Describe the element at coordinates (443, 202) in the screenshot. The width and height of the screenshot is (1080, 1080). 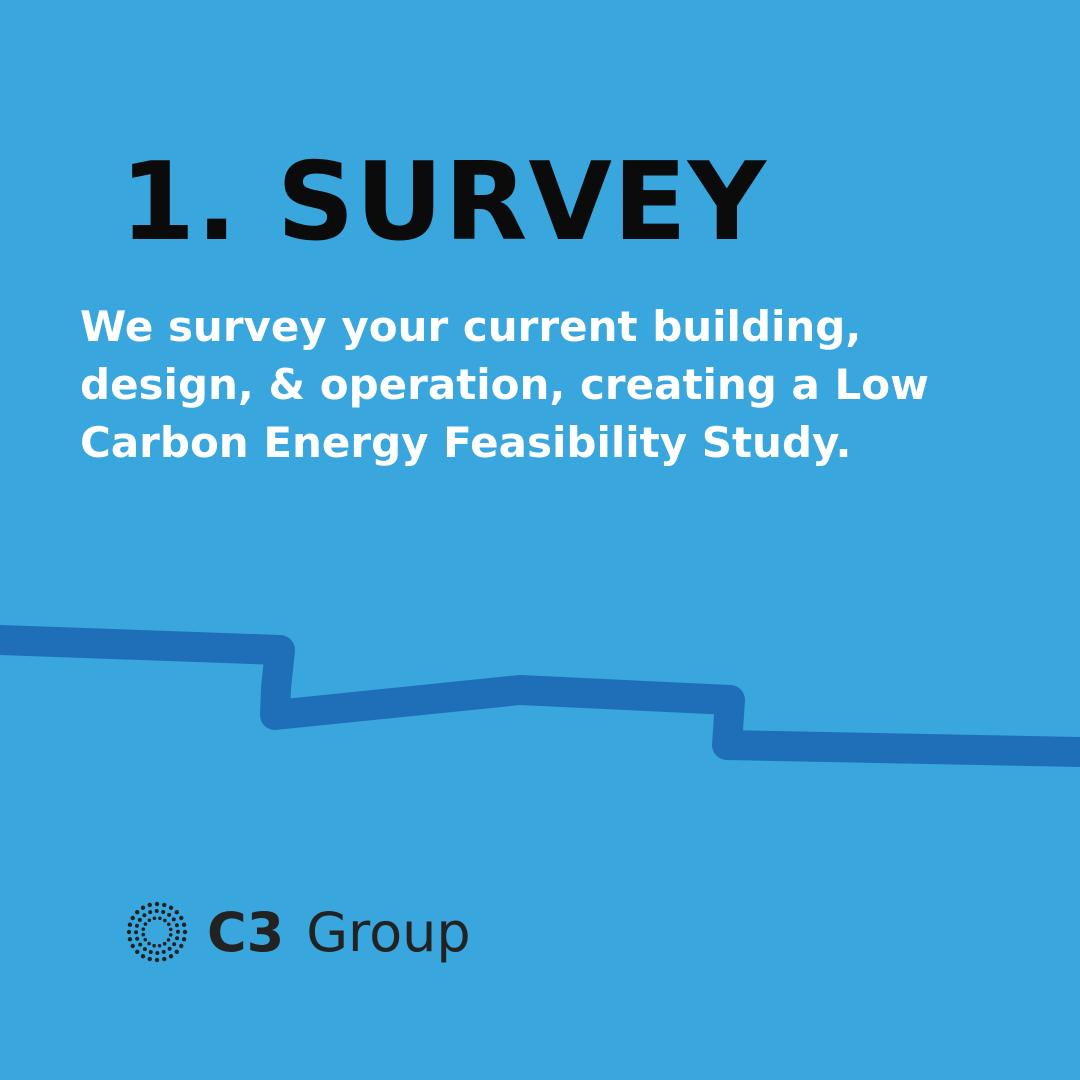
I see `heading: 1. SURVEY` at that location.